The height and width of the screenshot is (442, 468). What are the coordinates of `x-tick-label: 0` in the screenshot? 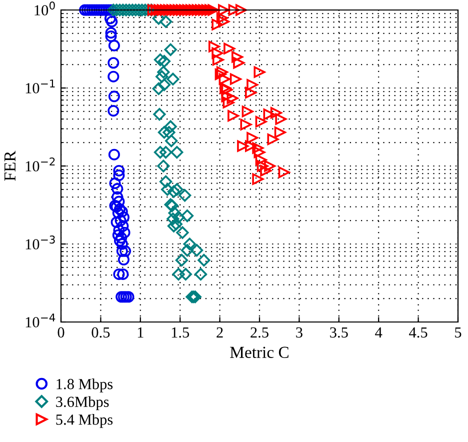 It's located at (61, 332).